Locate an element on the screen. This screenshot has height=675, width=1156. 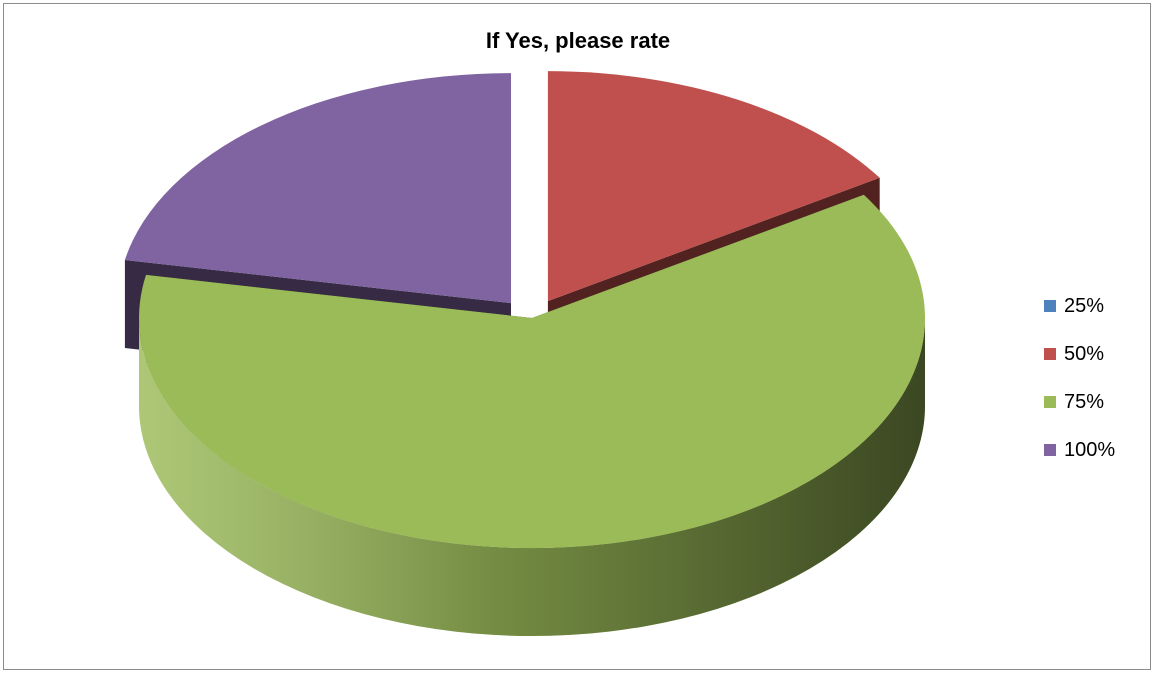
legend-item-75: 75% is located at coordinates (1094, 402).